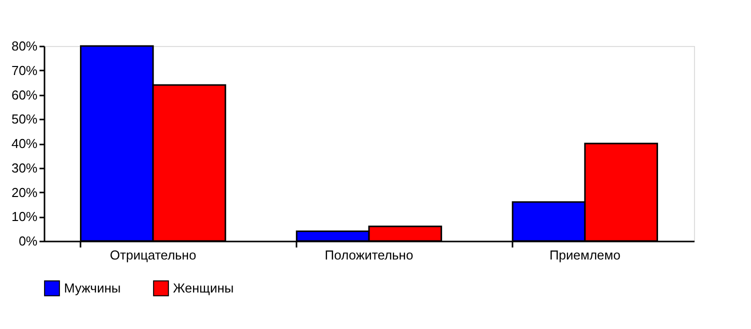 The width and height of the screenshot is (751, 329). What do you see at coordinates (24, 216) in the screenshot?
I see `y-tick-label: 10%` at bounding box center [24, 216].